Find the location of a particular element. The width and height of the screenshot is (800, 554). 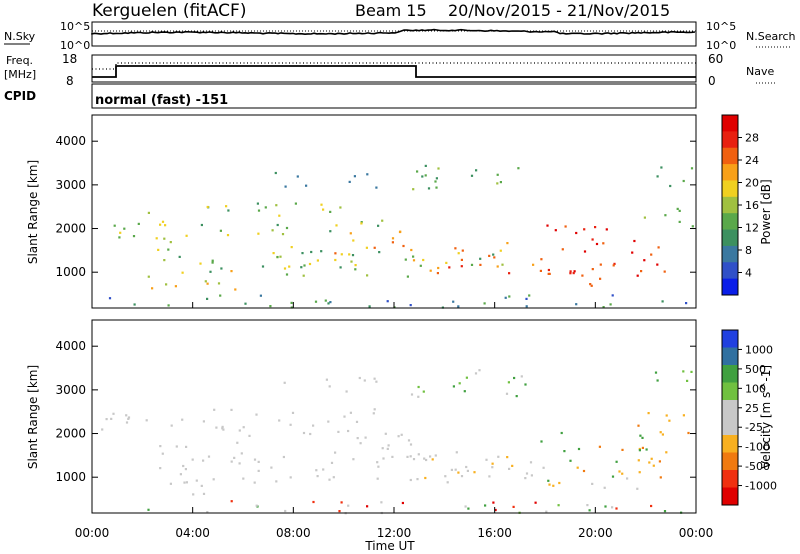

noise-right-tick-bottom: 10^0 is located at coordinates (721, 45).